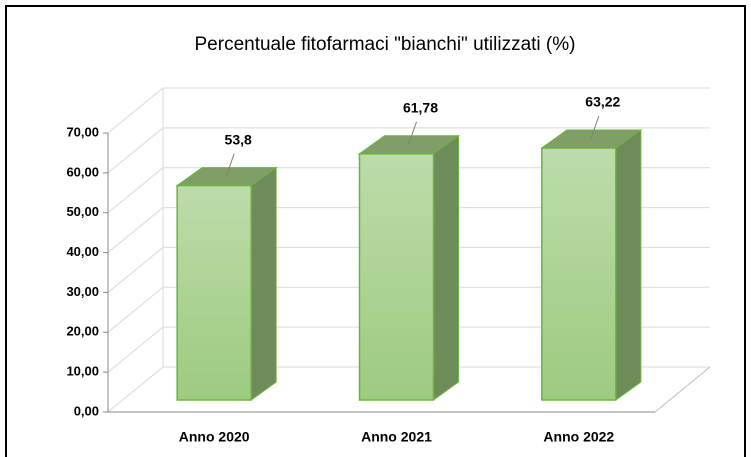  I want to click on y-tick-label: 20,00, so click(82, 331).